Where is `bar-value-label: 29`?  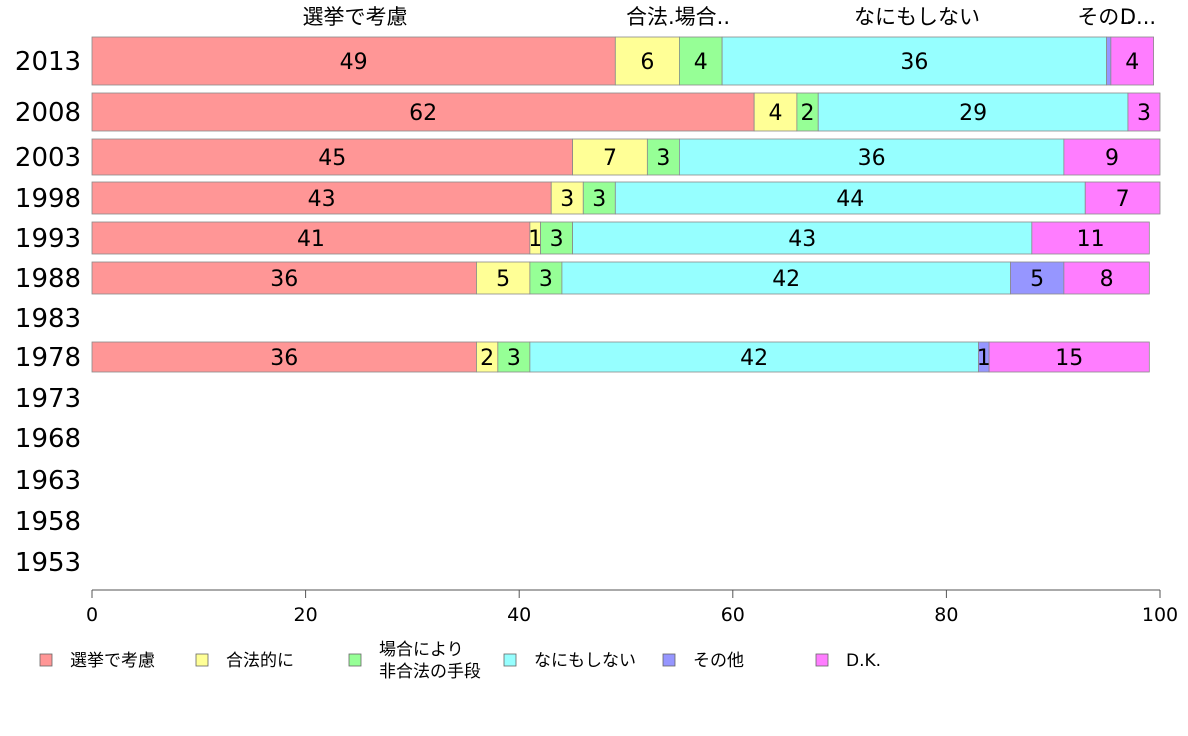 bar-value-label: 29 is located at coordinates (973, 113).